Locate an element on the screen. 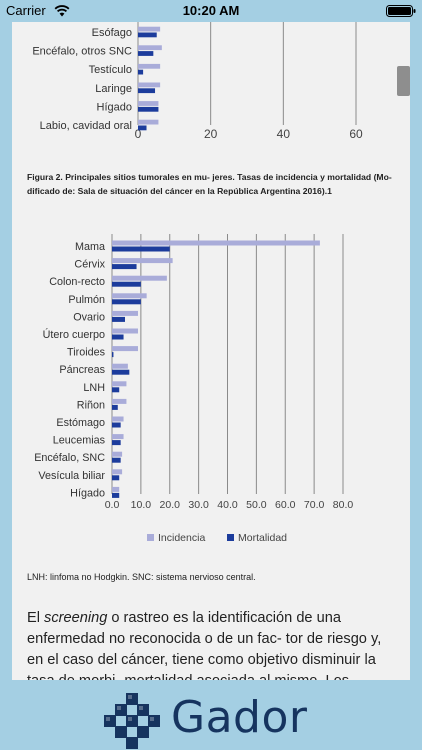 The image size is (422, 750). bar-mortalidad-lnh is located at coordinates (116, 390).